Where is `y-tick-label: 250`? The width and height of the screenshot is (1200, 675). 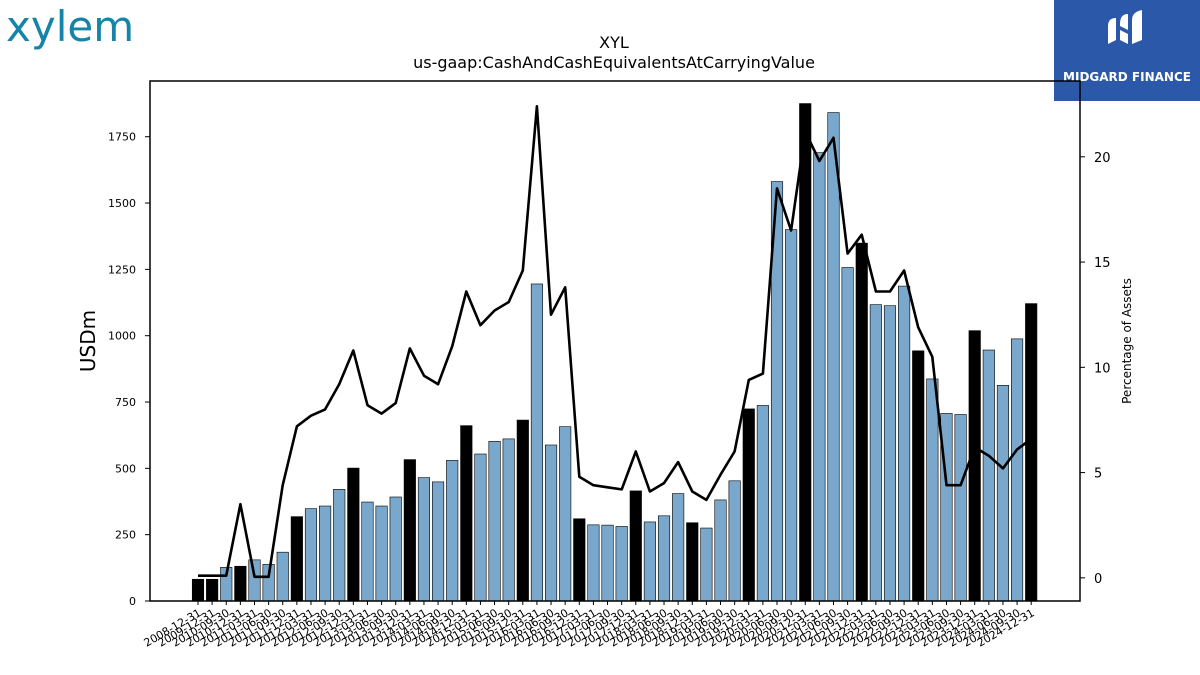 y-tick-label: 250 is located at coordinates (125, 535).